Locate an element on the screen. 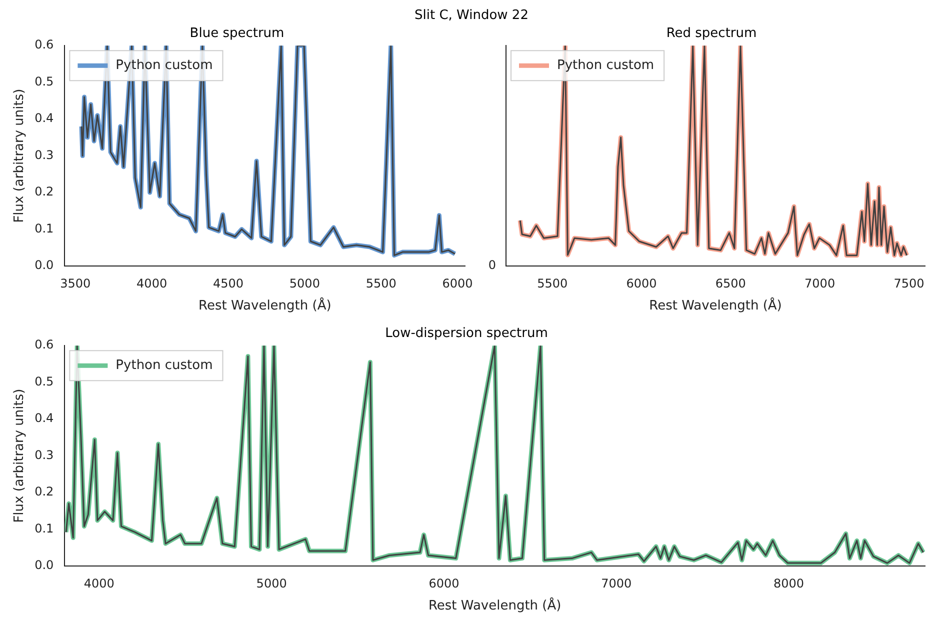 The width and height of the screenshot is (943, 627). text: 0 is located at coordinates (492, 265).